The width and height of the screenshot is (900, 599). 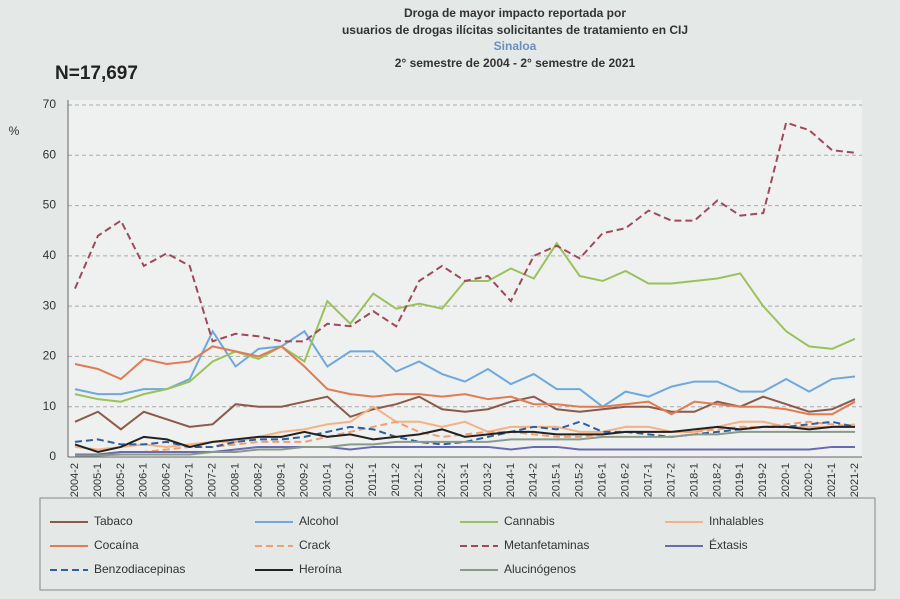 I want to click on legend-label: Cannabis, so click(x=529, y=521).